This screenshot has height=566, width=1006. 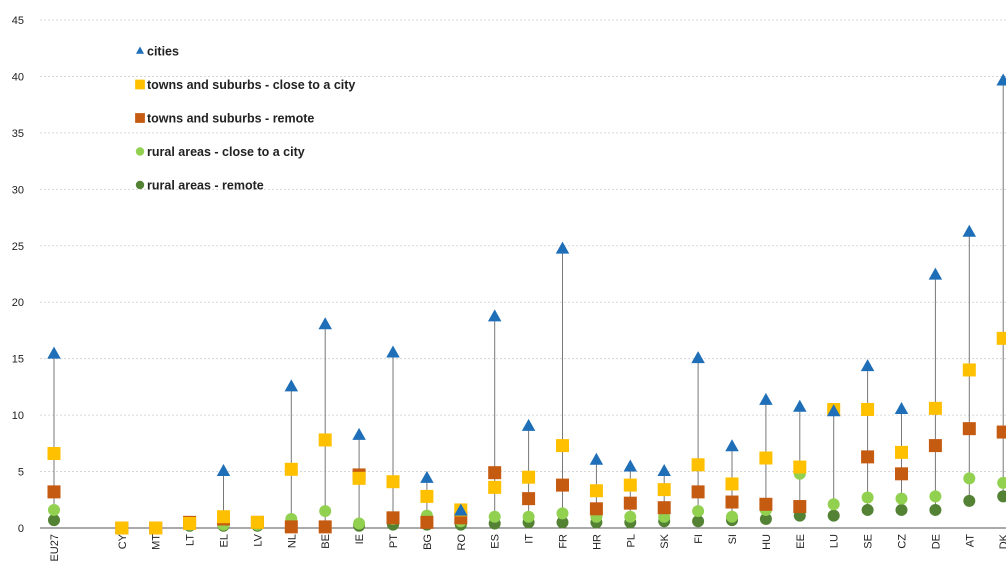 I want to click on x-tick-label: HR, so click(x=597, y=542).